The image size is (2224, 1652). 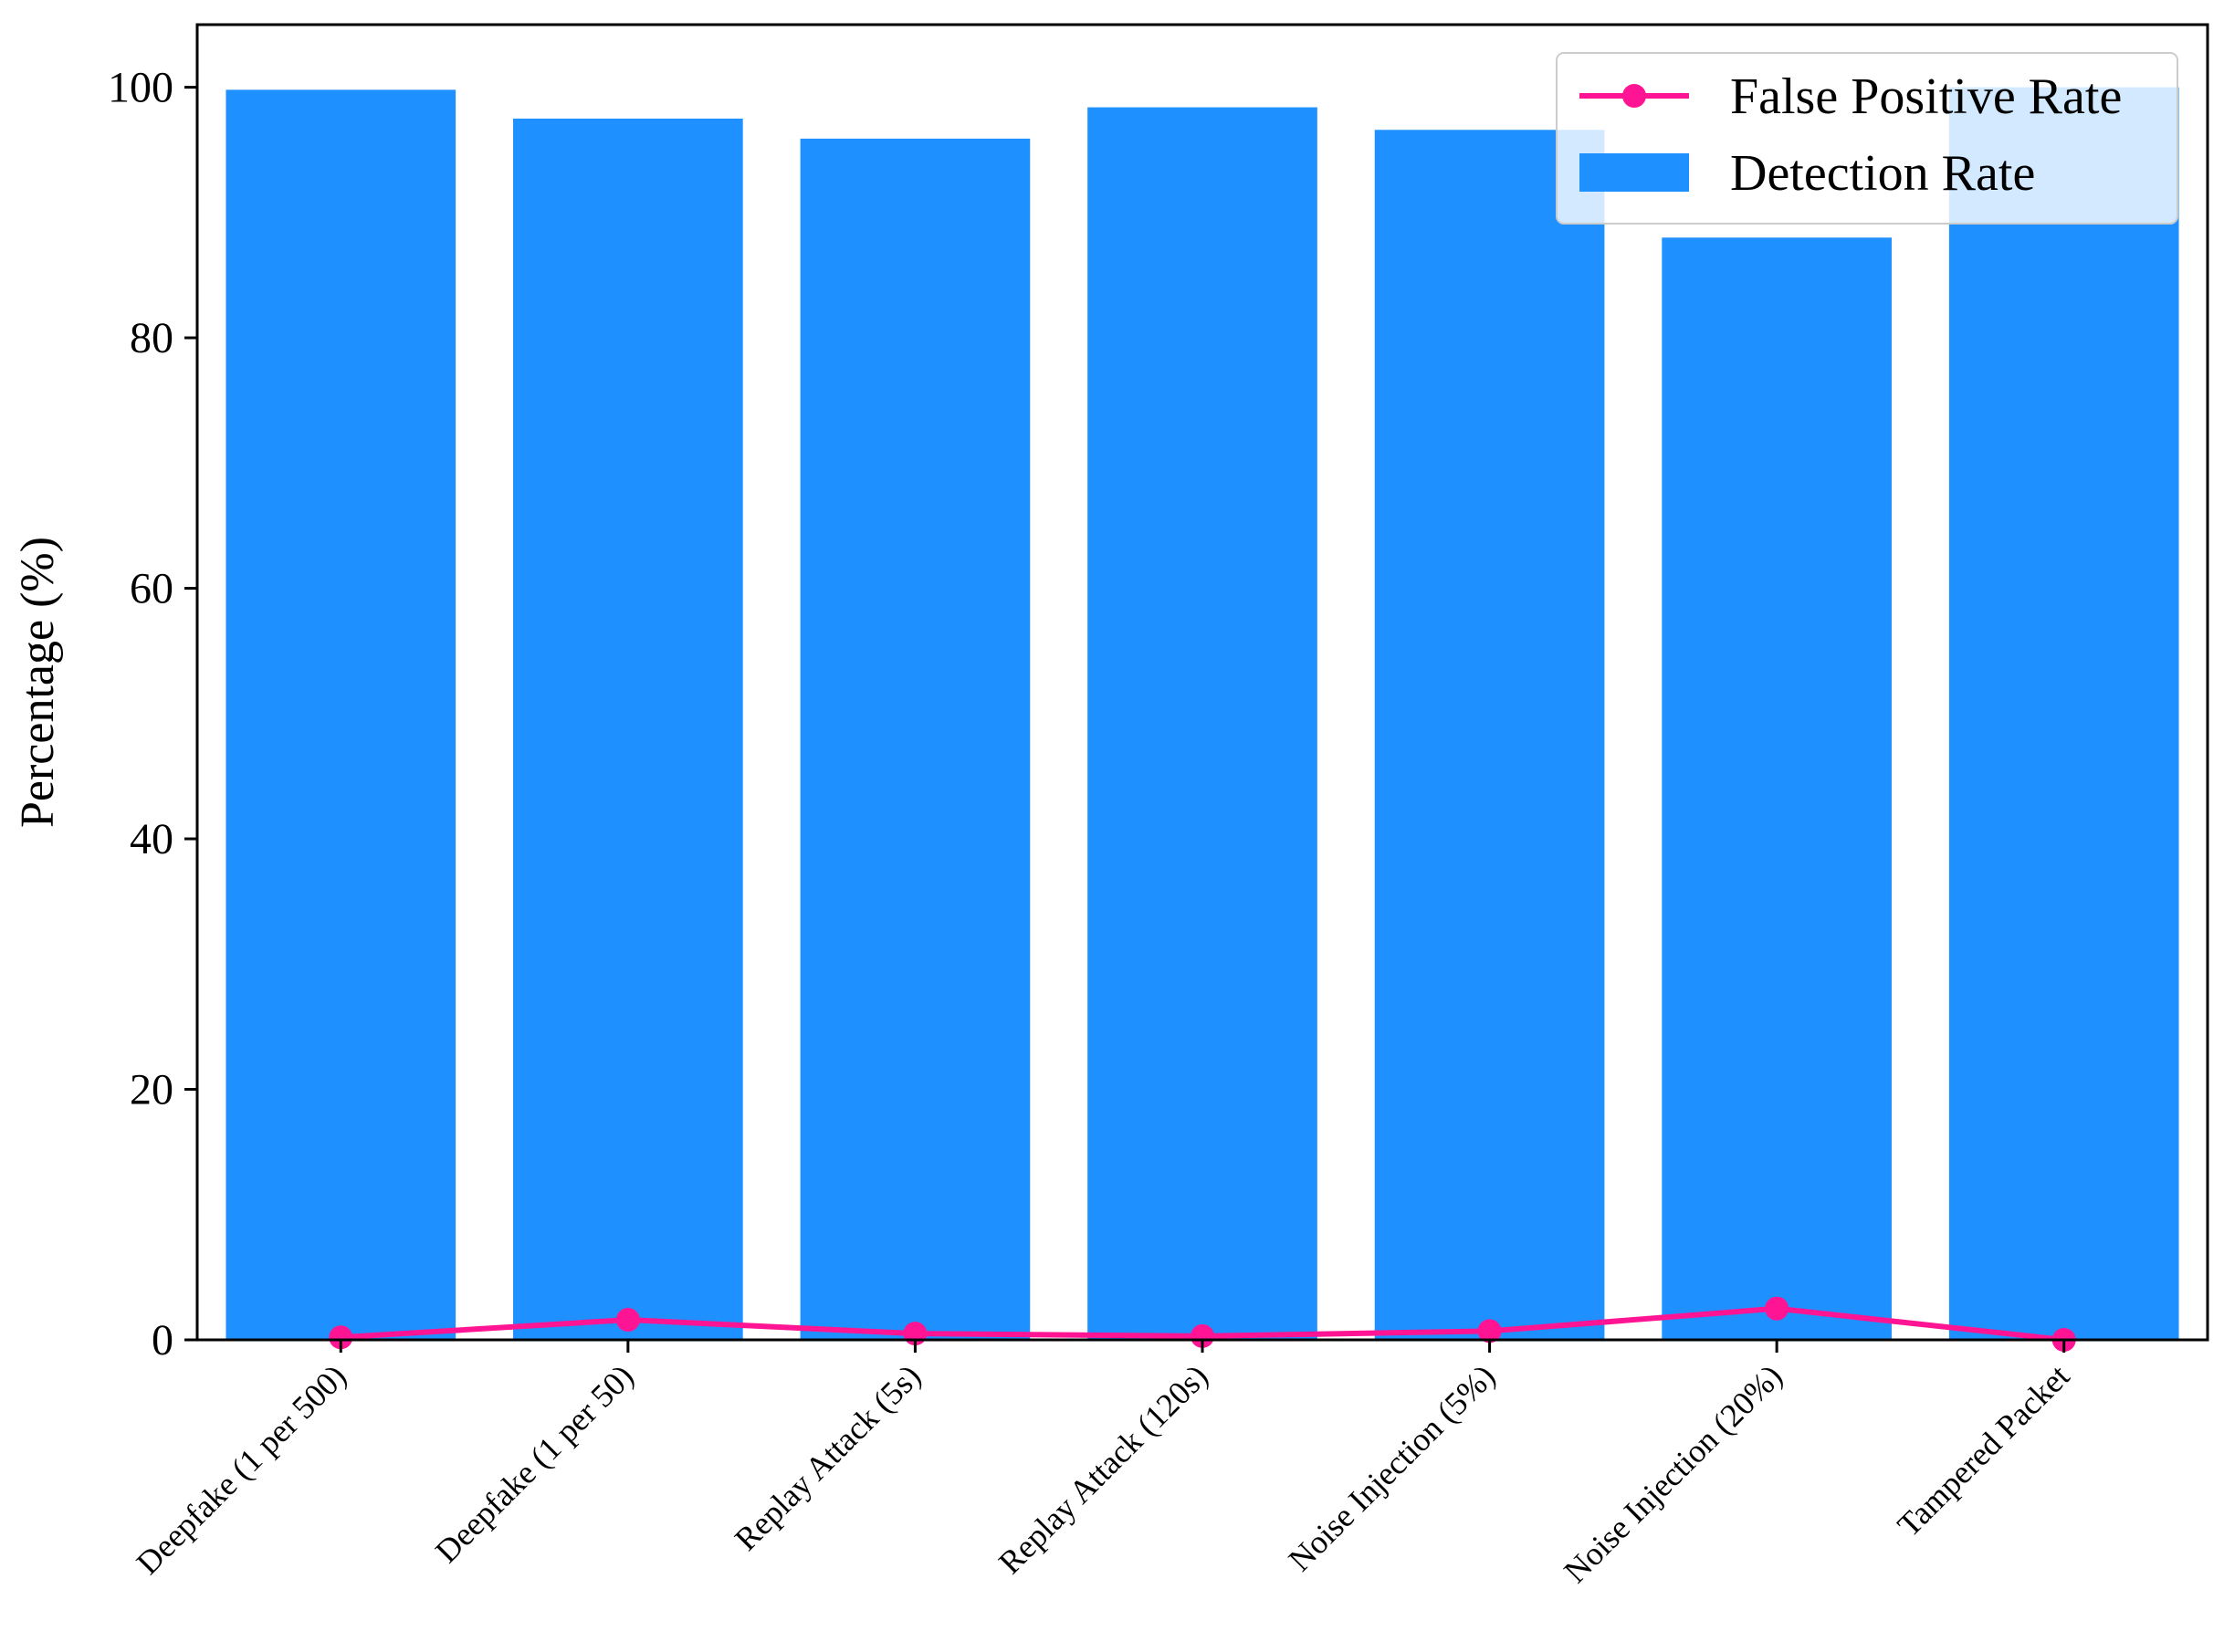 I want to click on x-tick-label: Noise Injection (20%), so click(x=1673, y=1473).